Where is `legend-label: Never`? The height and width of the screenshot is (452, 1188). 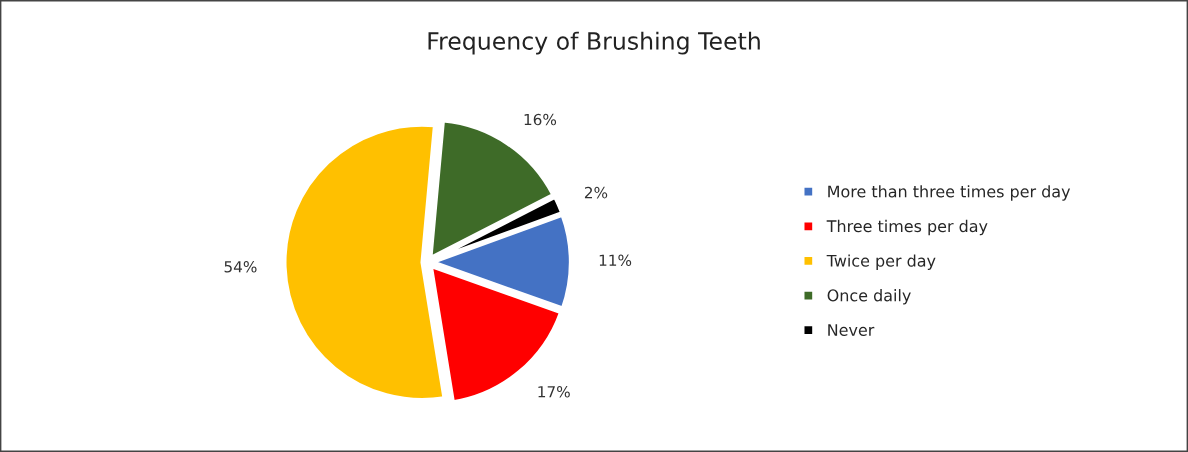 legend-label: Never is located at coordinates (851, 330).